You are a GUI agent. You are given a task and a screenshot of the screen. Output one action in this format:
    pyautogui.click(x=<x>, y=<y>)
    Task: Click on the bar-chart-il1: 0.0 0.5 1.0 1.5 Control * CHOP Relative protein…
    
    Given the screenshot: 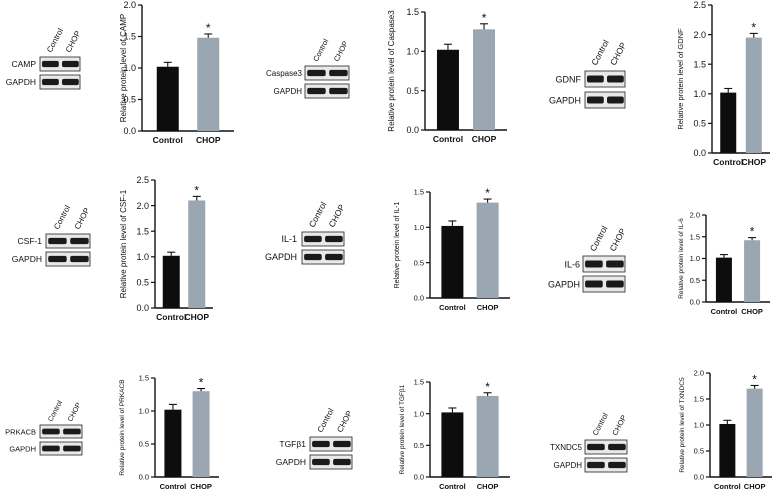 What is the action you would take?
    pyautogui.click(x=452, y=249)
    